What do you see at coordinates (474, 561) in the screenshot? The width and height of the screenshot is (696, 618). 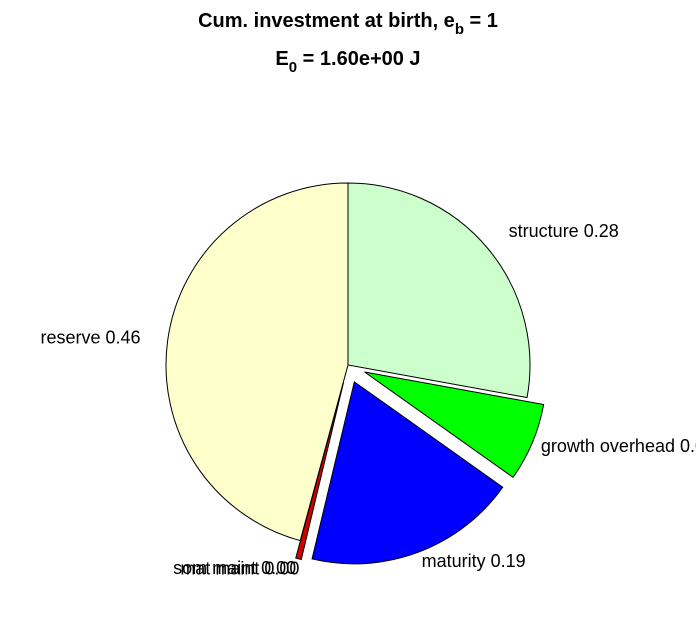 I see `pie-label-maturity: maturity 0.19` at bounding box center [474, 561].